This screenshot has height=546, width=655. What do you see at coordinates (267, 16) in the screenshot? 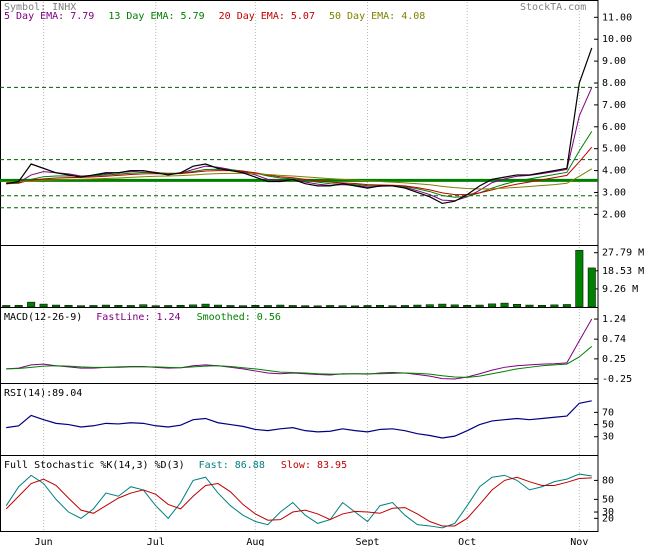
I see `legend-entry: 20 Day EMA: 5.07` at bounding box center [267, 16].